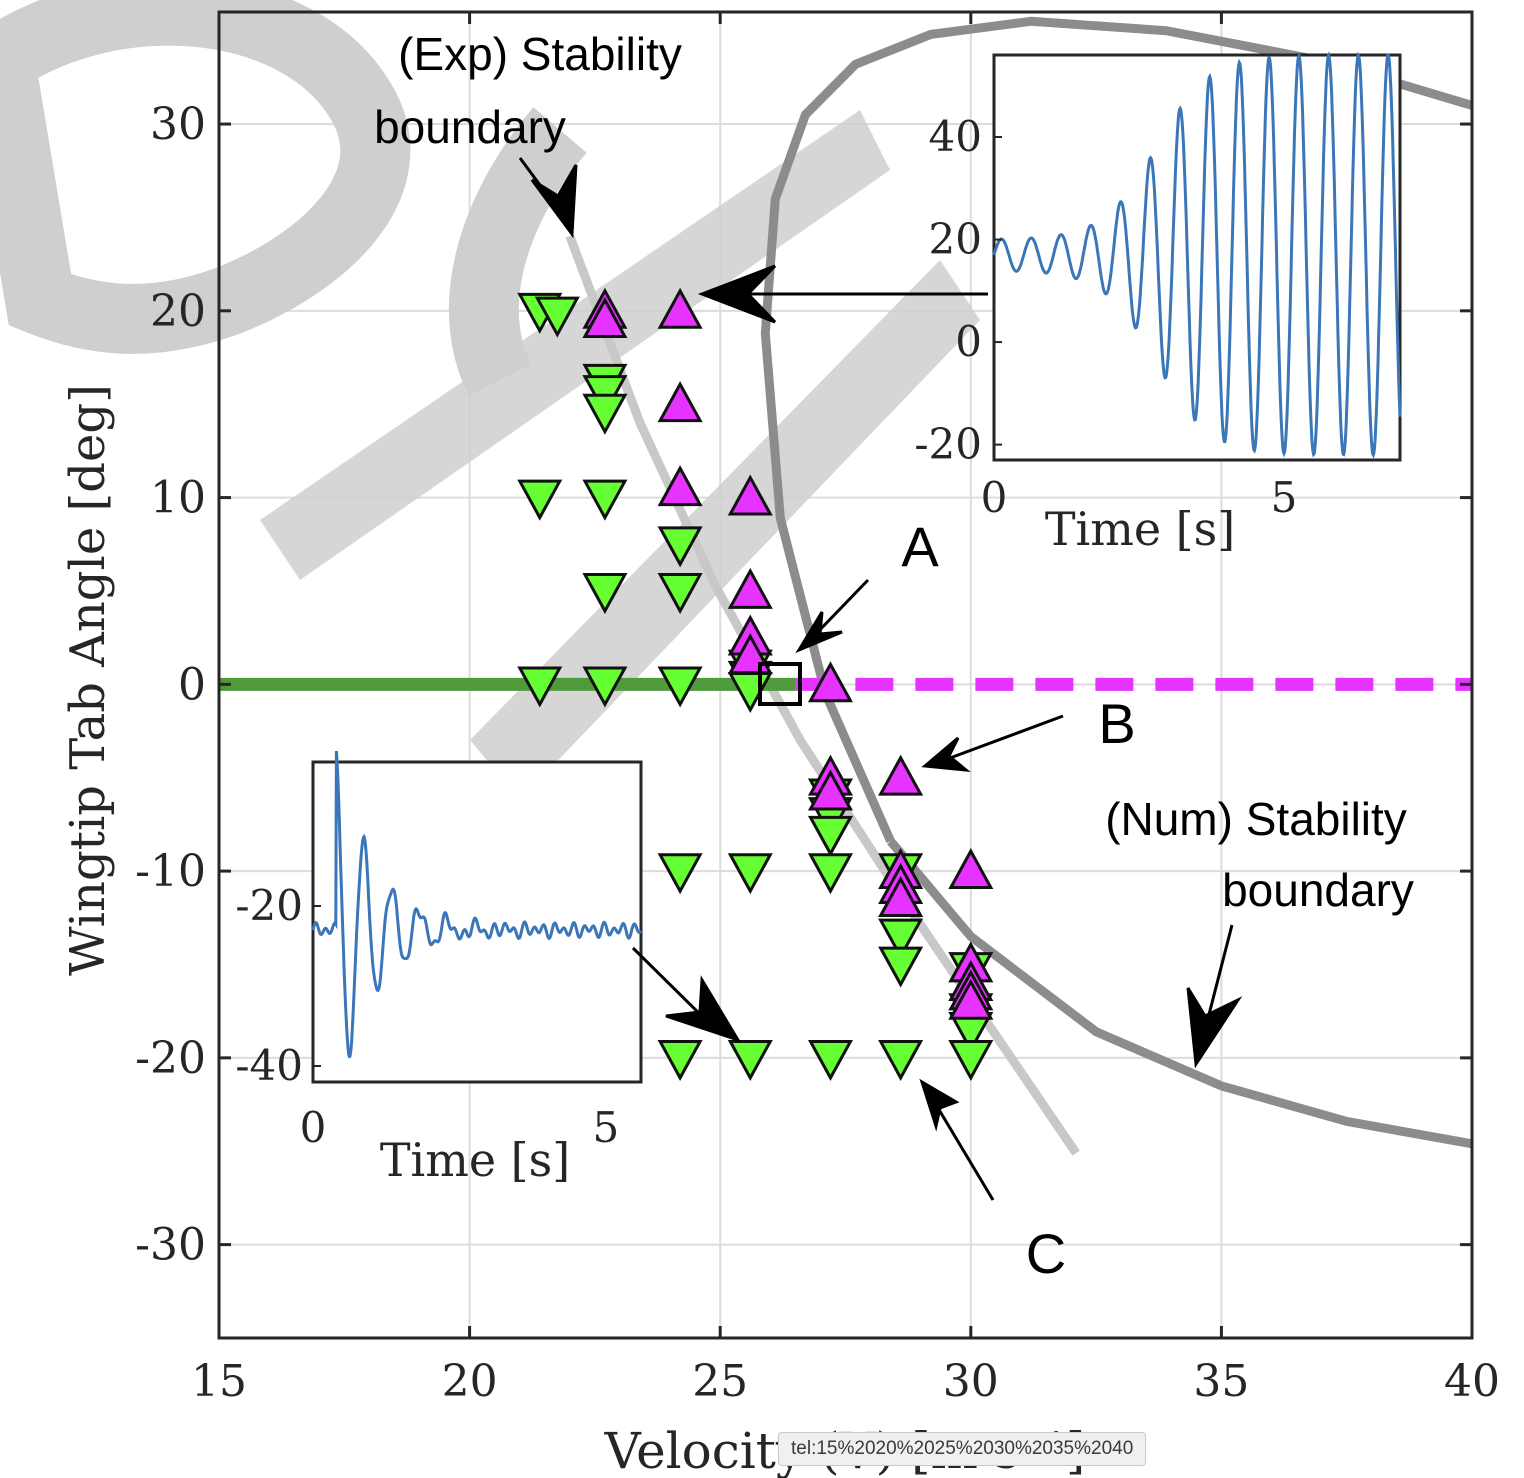 The height and width of the screenshot is (1478, 1524). Describe the element at coordinates (920, 546) in the screenshot. I see `annotation-a: A` at that location.